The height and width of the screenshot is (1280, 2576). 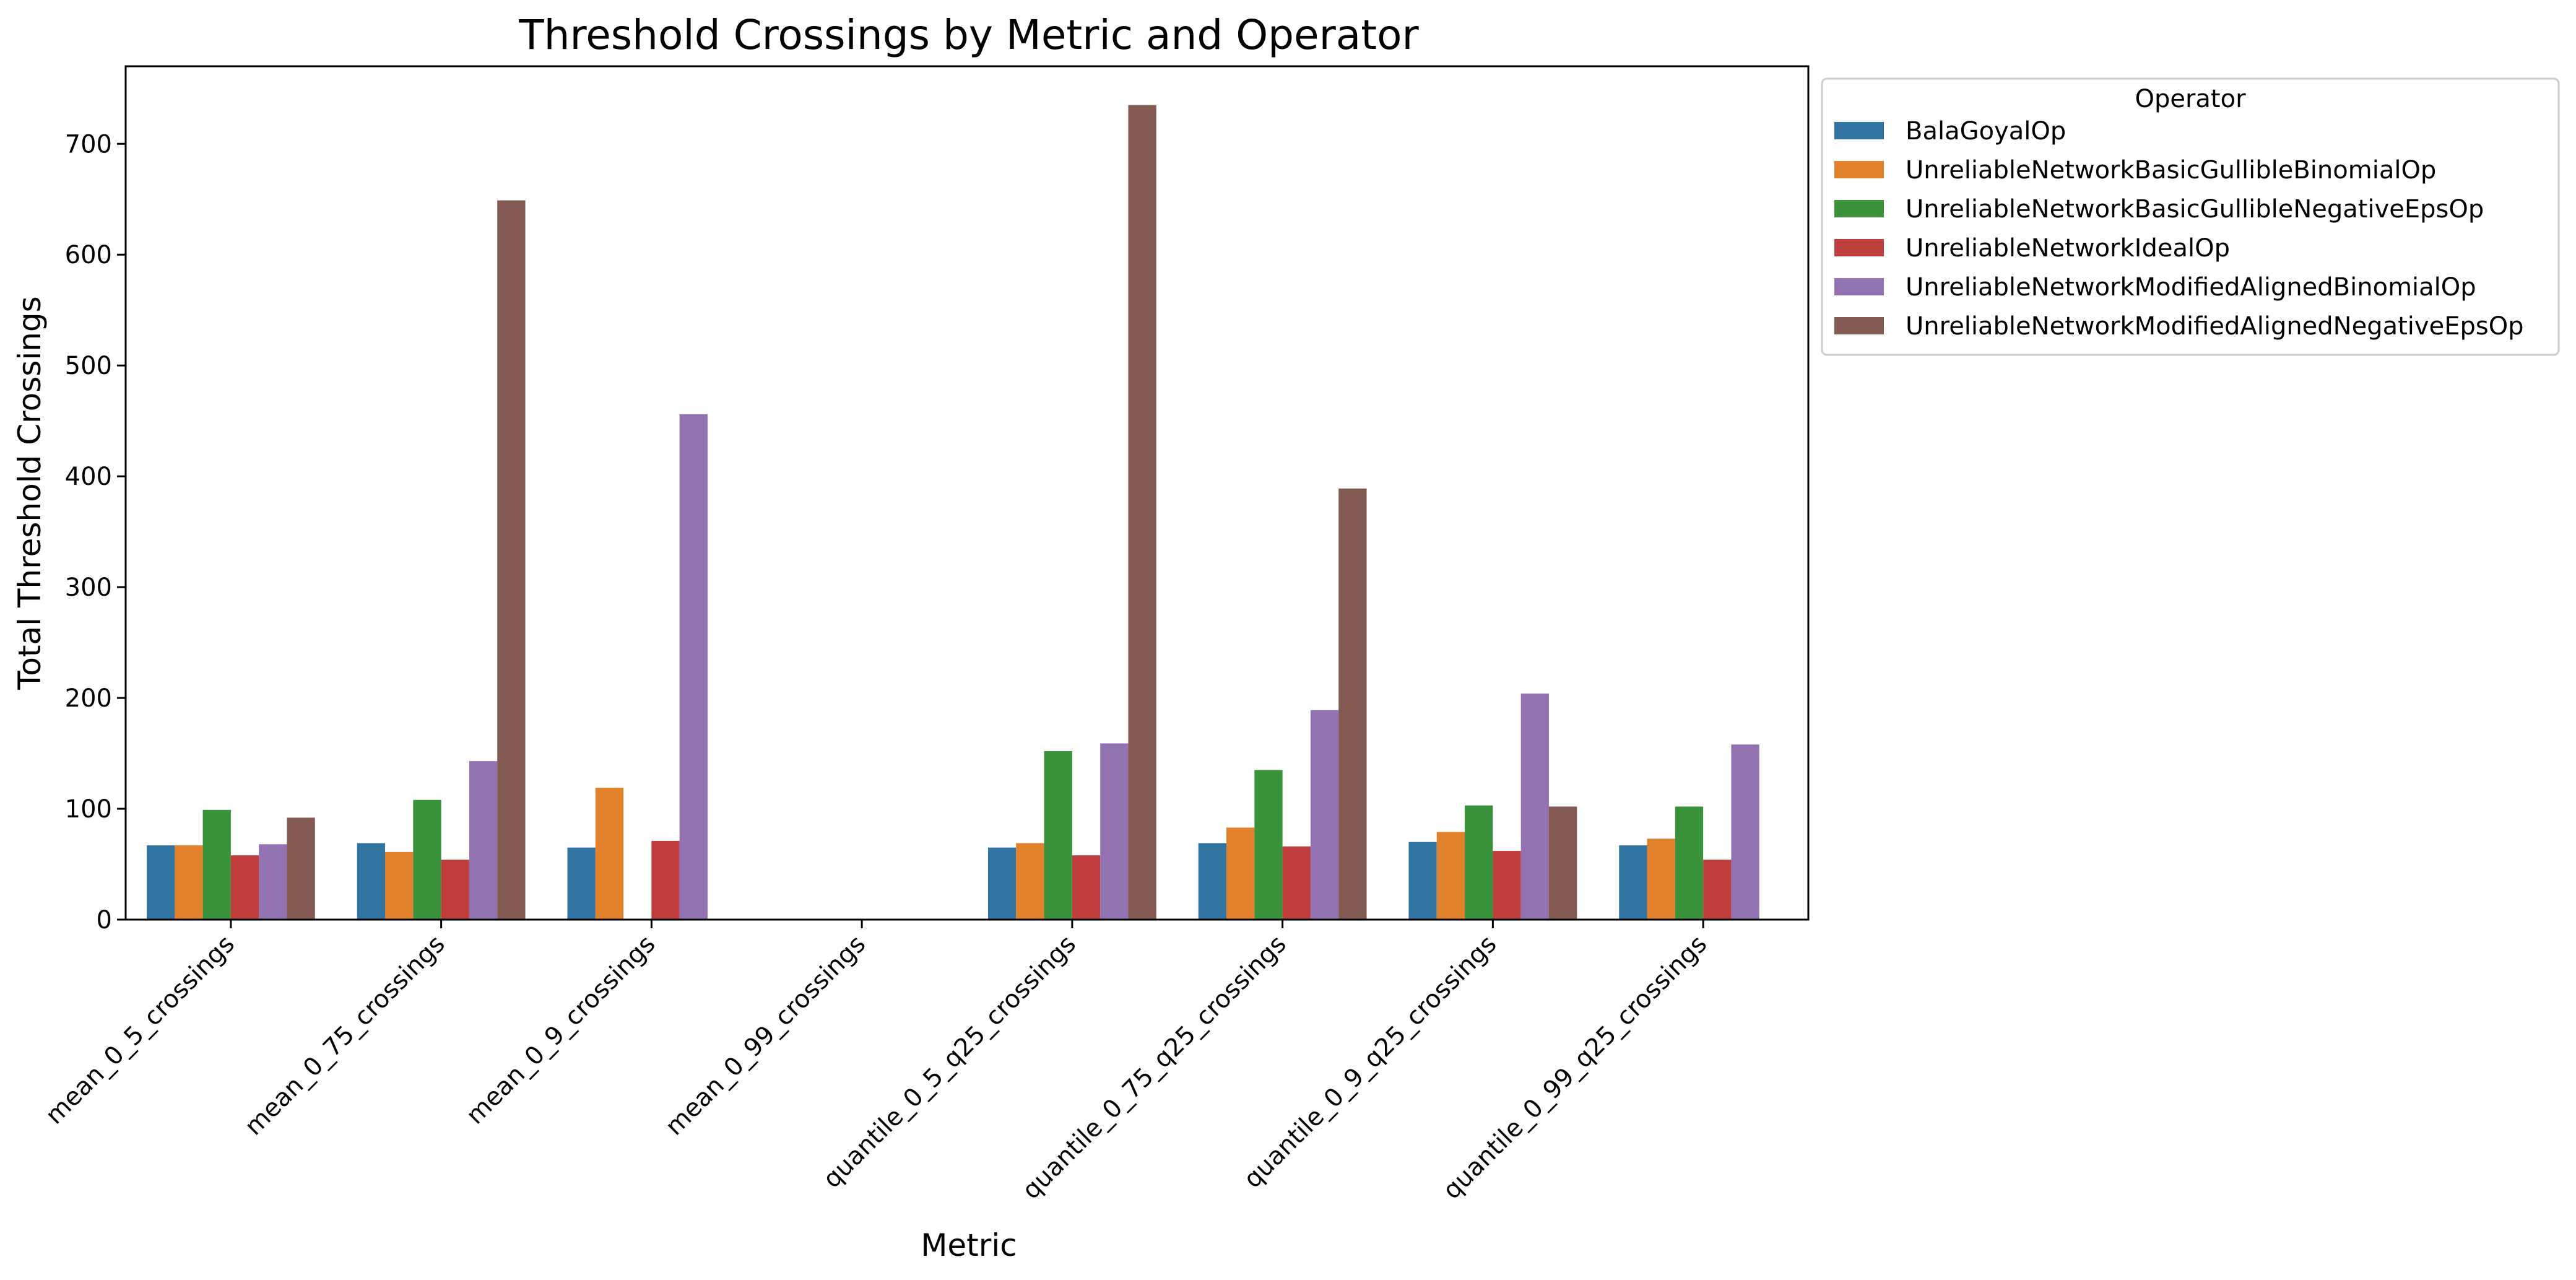 What do you see at coordinates (455, 890) in the screenshot?
I see `bar-UnreliableNetworkIdealOp-mean_0_75_crossings` at bounding box center [455, 890].